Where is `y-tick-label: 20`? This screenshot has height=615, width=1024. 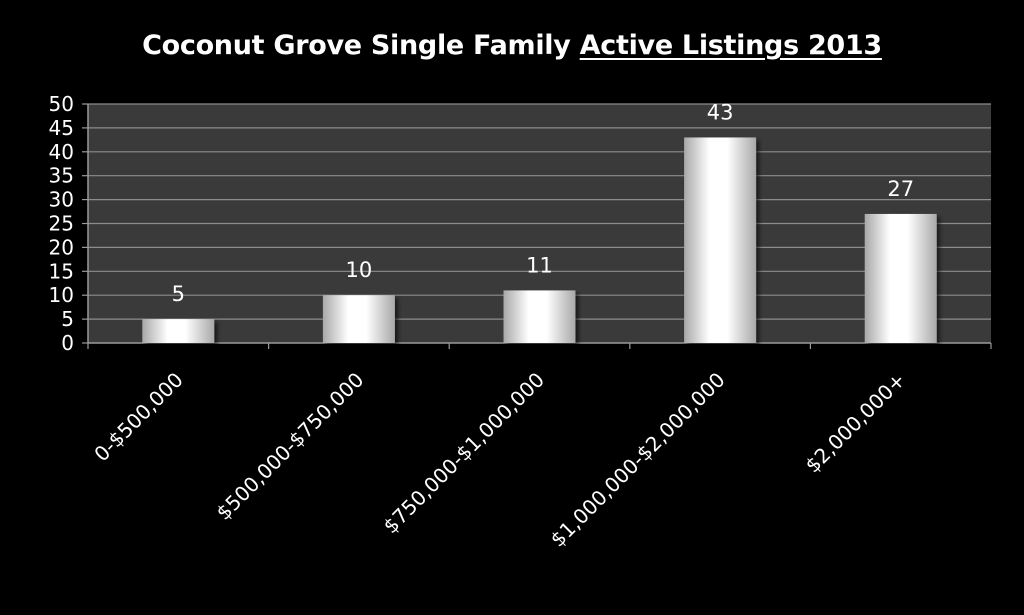 y-tick-label: 20 is located at coordinates (61, 247).